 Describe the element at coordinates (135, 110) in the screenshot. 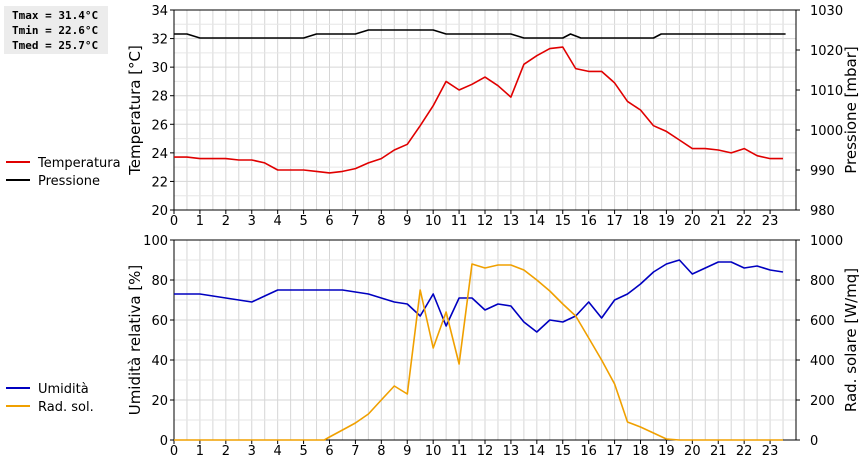

I see `y-left-axis-title: Temperatura [°C]` at that location.